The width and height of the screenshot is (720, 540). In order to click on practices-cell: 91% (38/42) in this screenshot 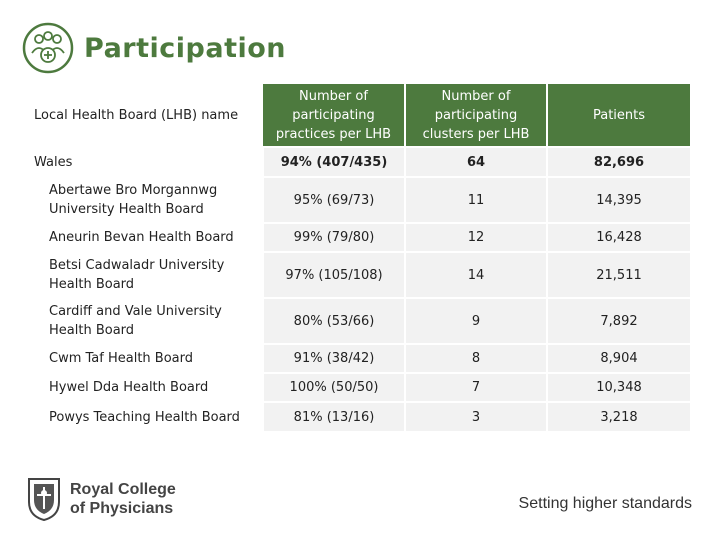, I will do `click(334, 358)`.